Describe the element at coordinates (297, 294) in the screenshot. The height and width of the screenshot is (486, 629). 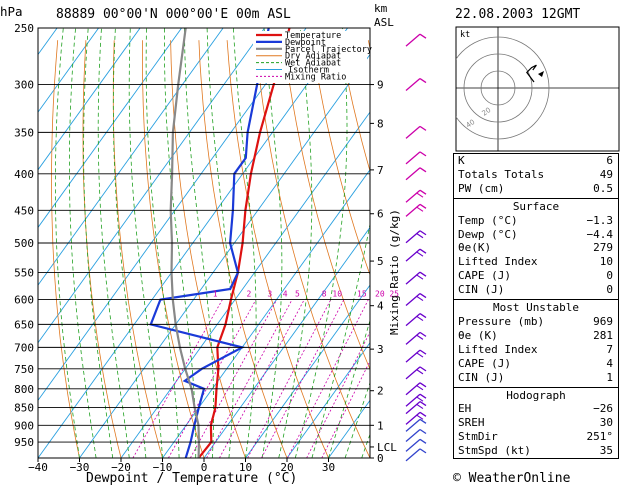
I see `mixing-ratio-label: 5` at that location.